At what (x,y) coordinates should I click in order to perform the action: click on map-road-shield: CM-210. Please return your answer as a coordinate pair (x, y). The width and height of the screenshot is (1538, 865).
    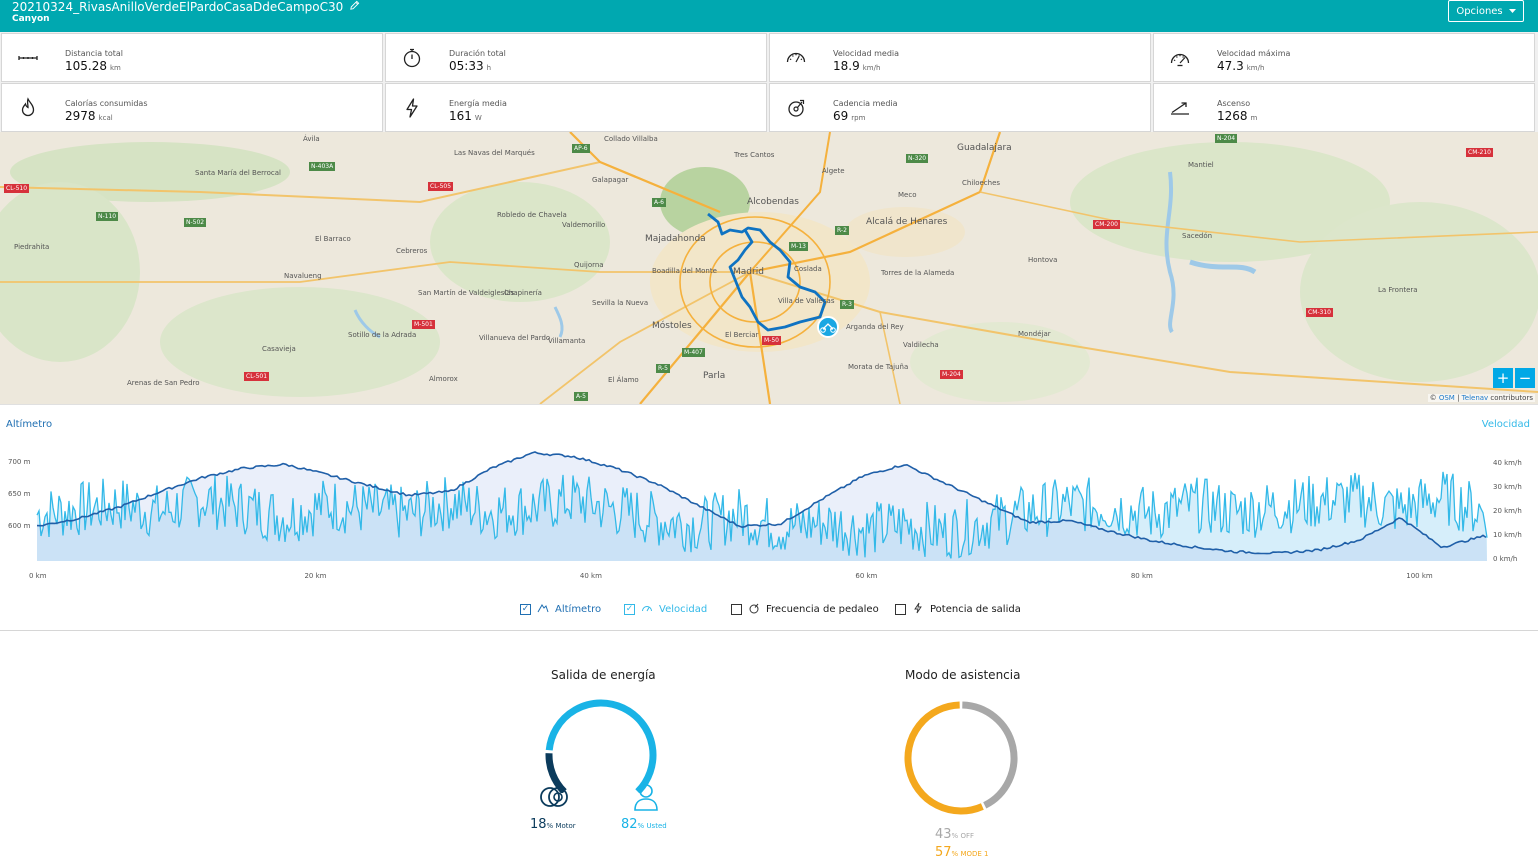
    Looking at the image, I should click on (1479, 152).